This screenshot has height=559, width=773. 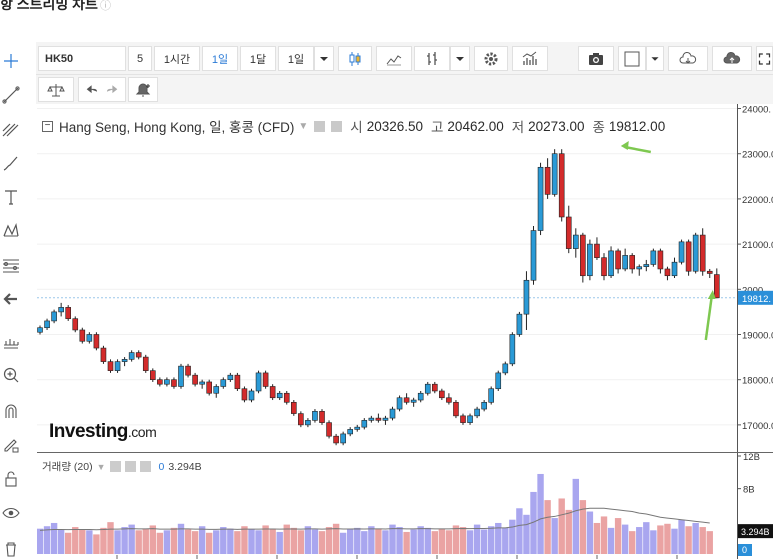 I want to click on pane-divider, so click(x=405, y=452).